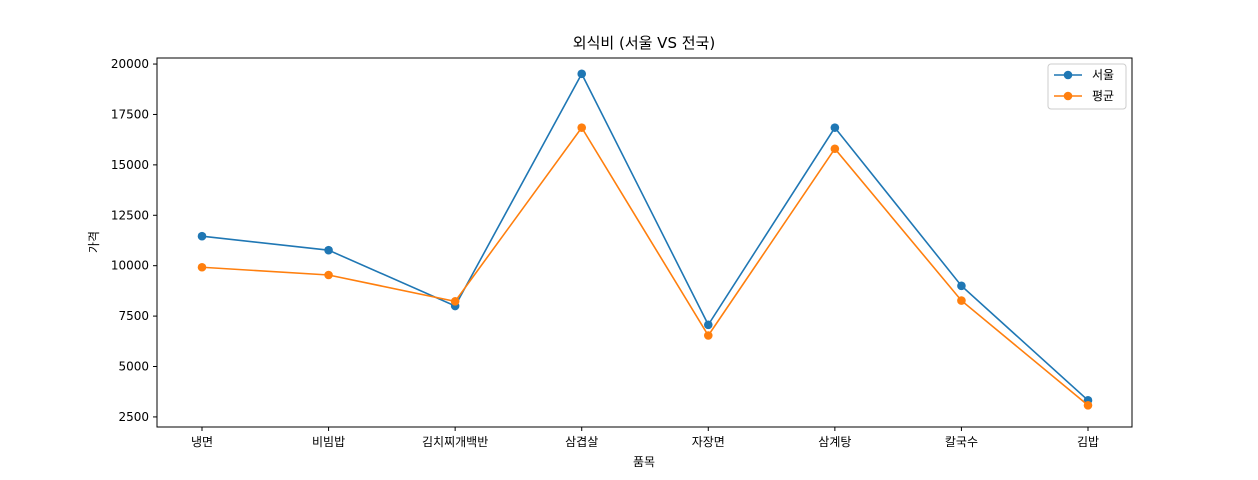 Image resolution: width=1258 pixels, height=480 pixels. I want to click on y-tick-label: 20000, so click(130, 64).